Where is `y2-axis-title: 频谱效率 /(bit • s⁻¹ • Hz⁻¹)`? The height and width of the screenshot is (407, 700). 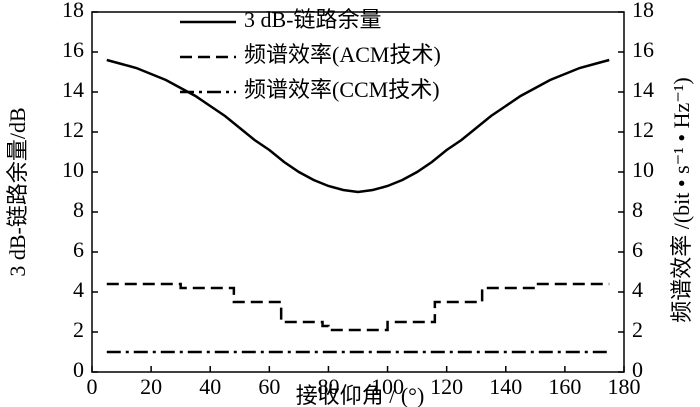
y2-axis-title: 频谱效率 /(bit • s⁻¹ • Hz⁻¹) is located at coordinates (681, 200).